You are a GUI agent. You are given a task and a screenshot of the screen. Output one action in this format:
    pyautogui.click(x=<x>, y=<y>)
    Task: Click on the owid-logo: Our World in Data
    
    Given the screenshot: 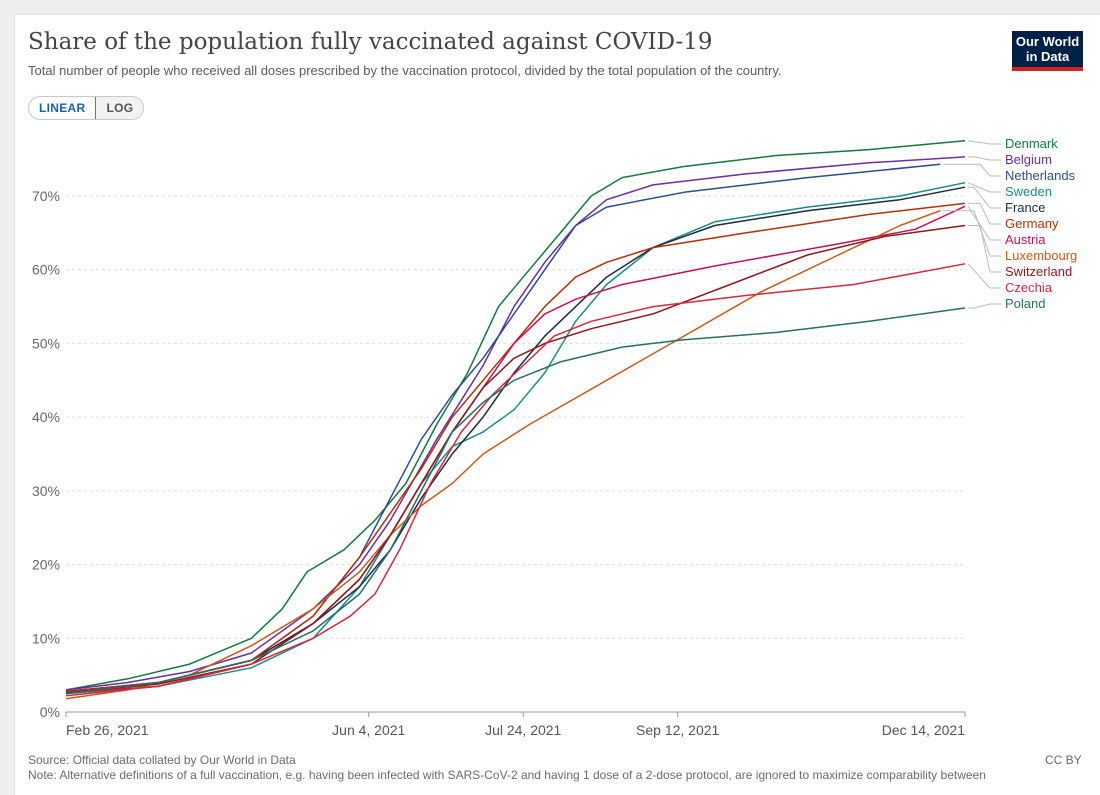 What is the action you would take?
    pyautogui.click(x=1047, y=51)
    